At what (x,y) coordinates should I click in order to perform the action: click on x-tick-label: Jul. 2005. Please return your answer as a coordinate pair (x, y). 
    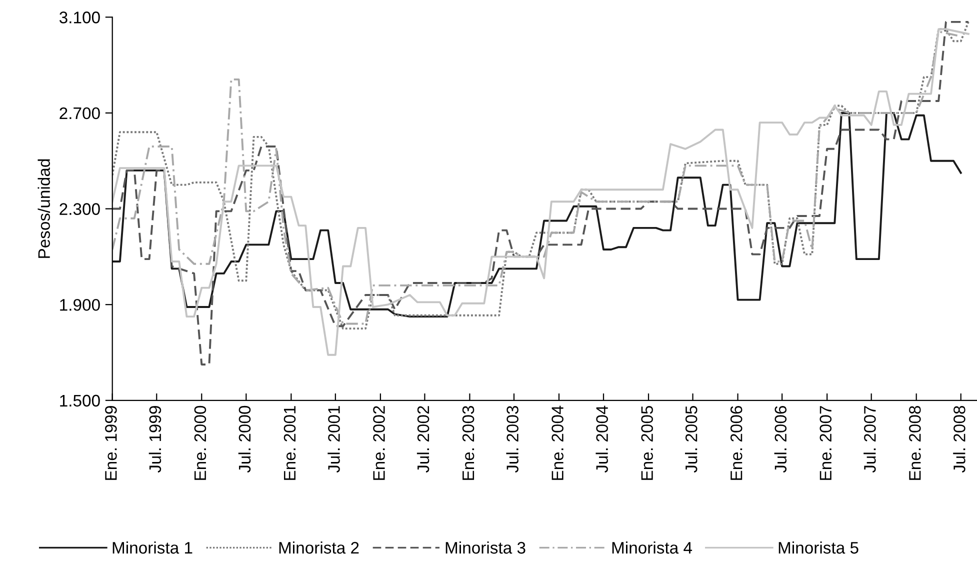
    Looking at the image, I should click on (691, 439).